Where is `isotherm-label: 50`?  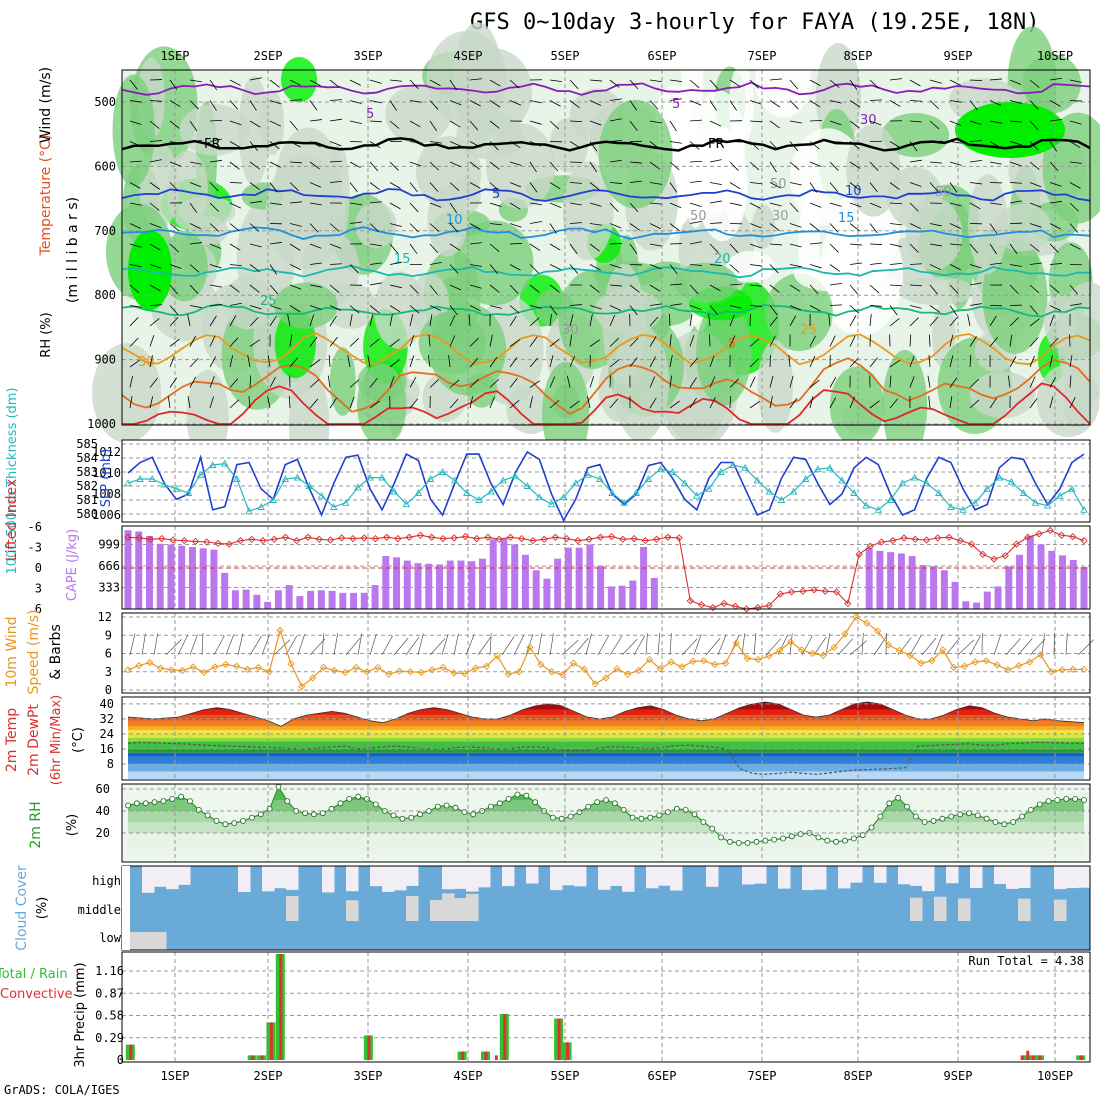 isotherm-label: 50 is located at coordinates (698, 216).